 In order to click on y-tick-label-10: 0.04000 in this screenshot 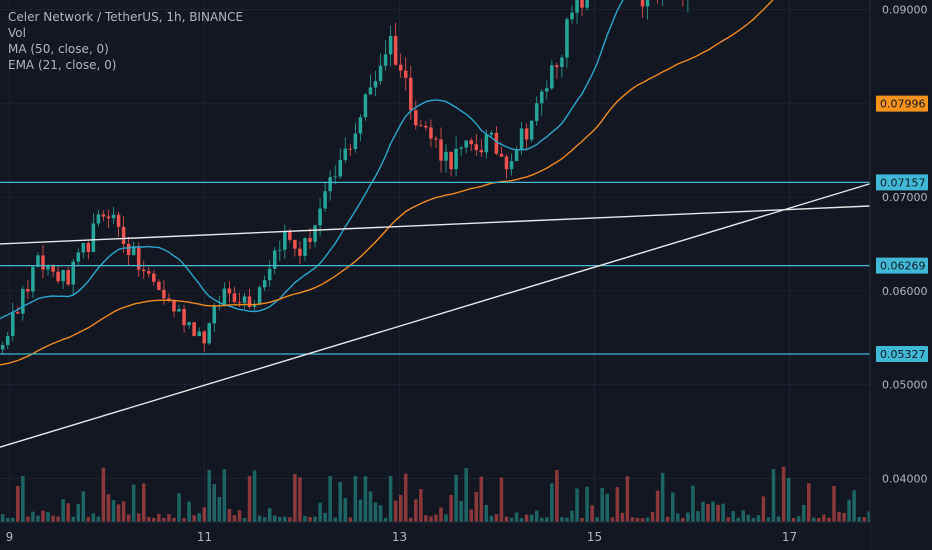, I will do `click(905, 478)`.